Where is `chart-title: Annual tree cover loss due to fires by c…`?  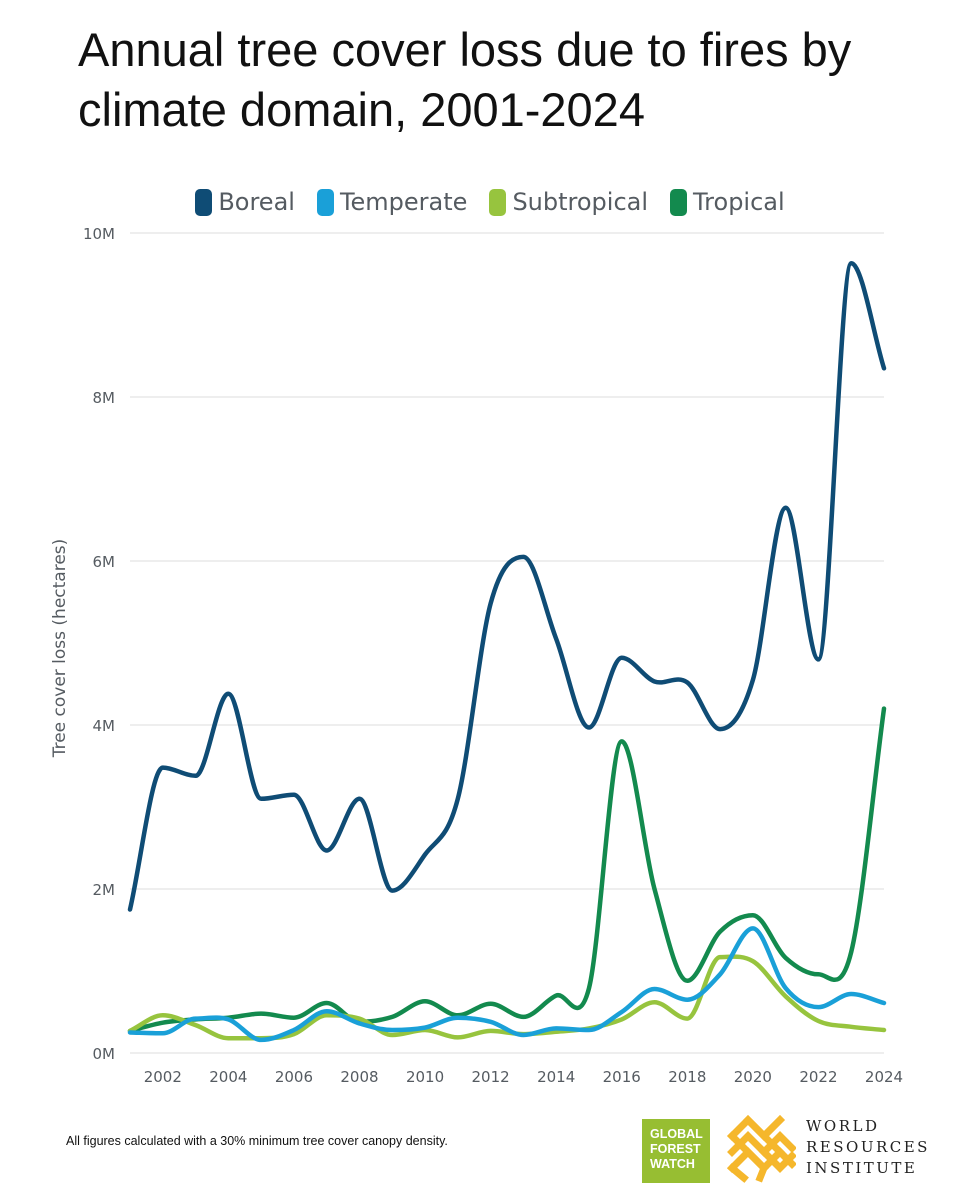
chart-title: Annual tree cover loss due to fires by c… is located at coordinates (465, 79).